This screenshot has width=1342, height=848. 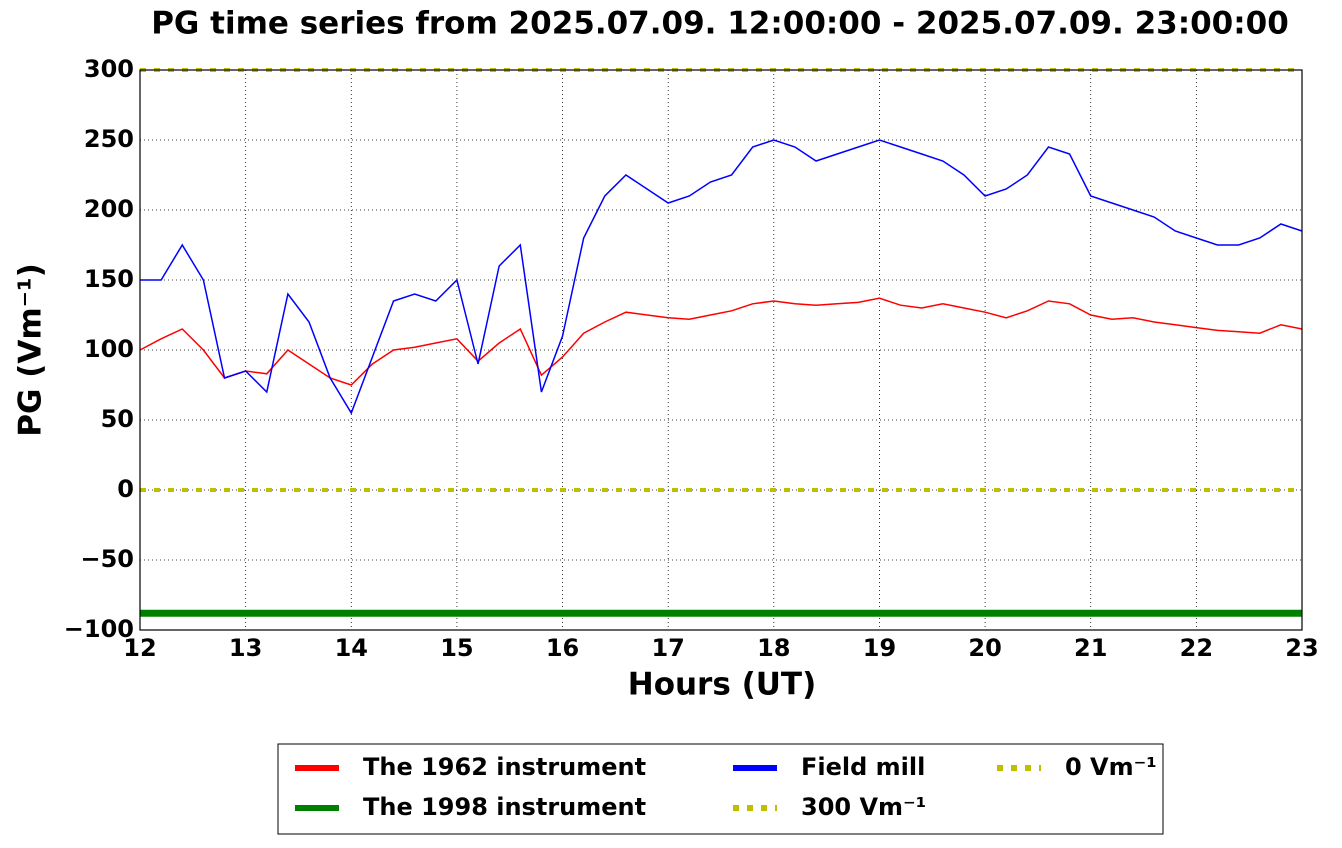 What do you see at coordinates (1111, 767) in the screenshot?
I see `legend-label: 0 Vm⁻¹` at bounding box center [1111, 767].